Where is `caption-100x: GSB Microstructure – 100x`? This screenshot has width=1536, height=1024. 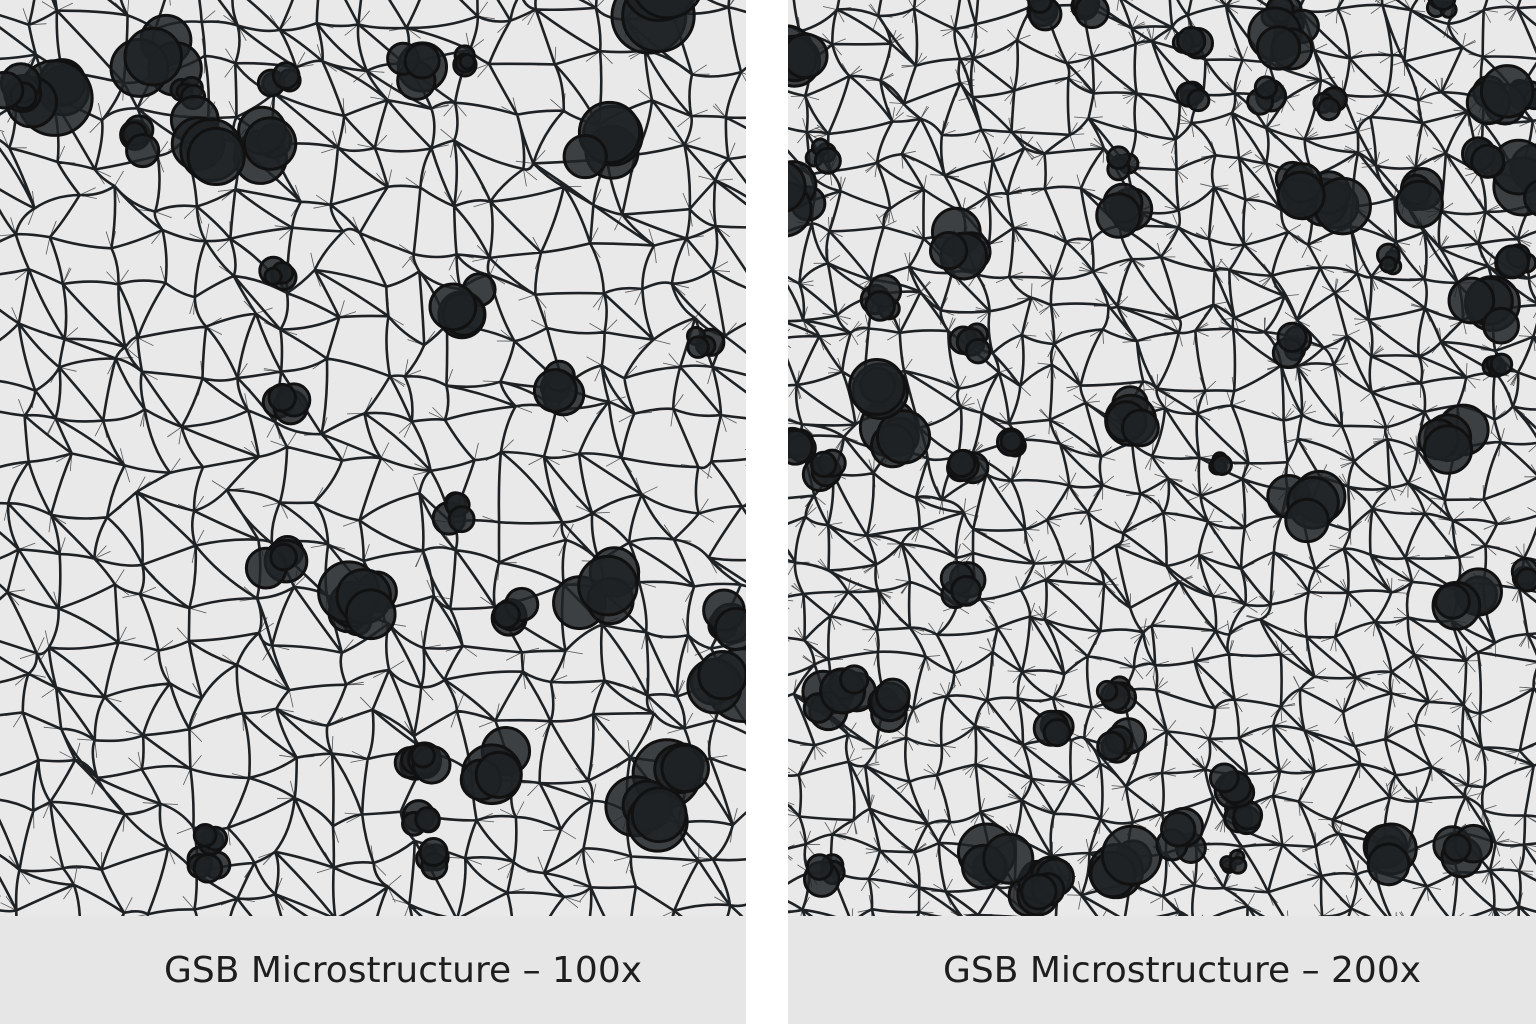 caption-100x: GSB Microstructure – 100x is located at coordinates (373, 970).